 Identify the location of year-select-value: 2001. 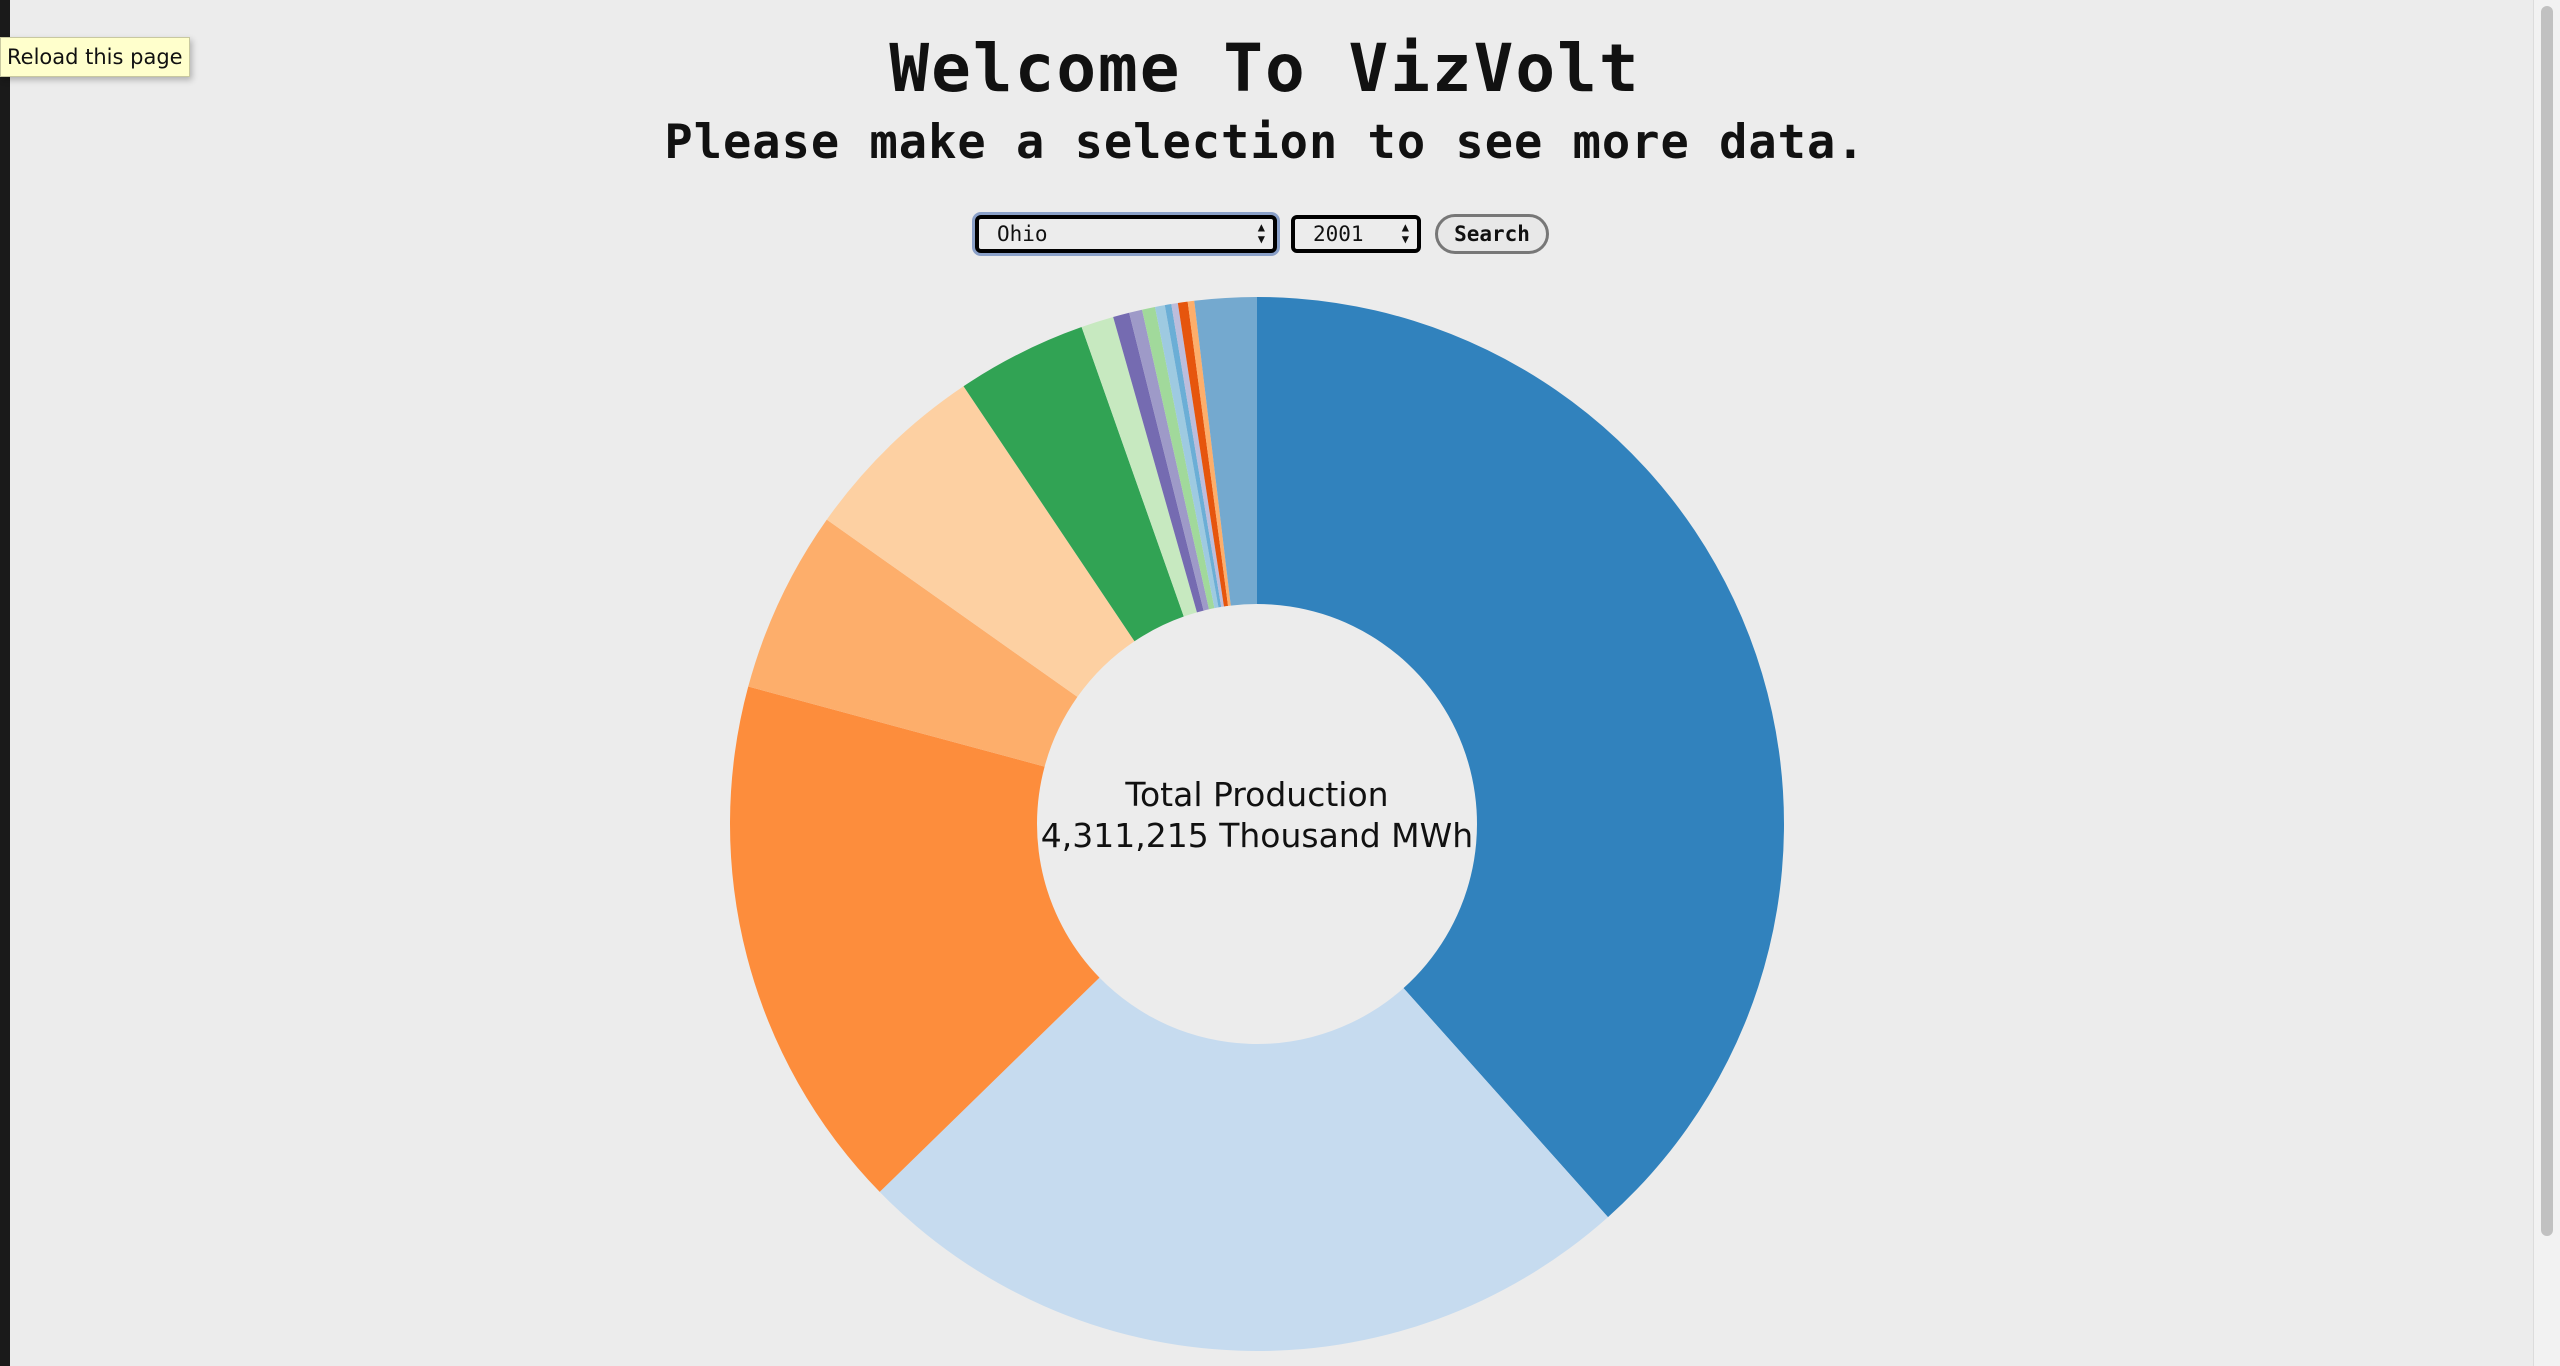
(1338, 234).